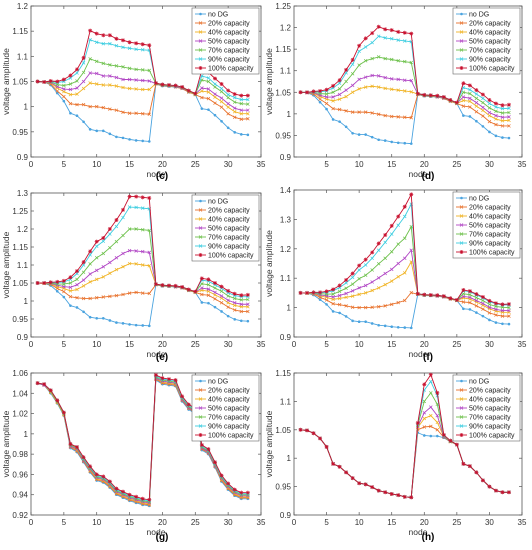  What do you see at coordinates (283, 373) in the screenshot?
I see `y-tick-label: 1.15` at bounding box center [283, 373].